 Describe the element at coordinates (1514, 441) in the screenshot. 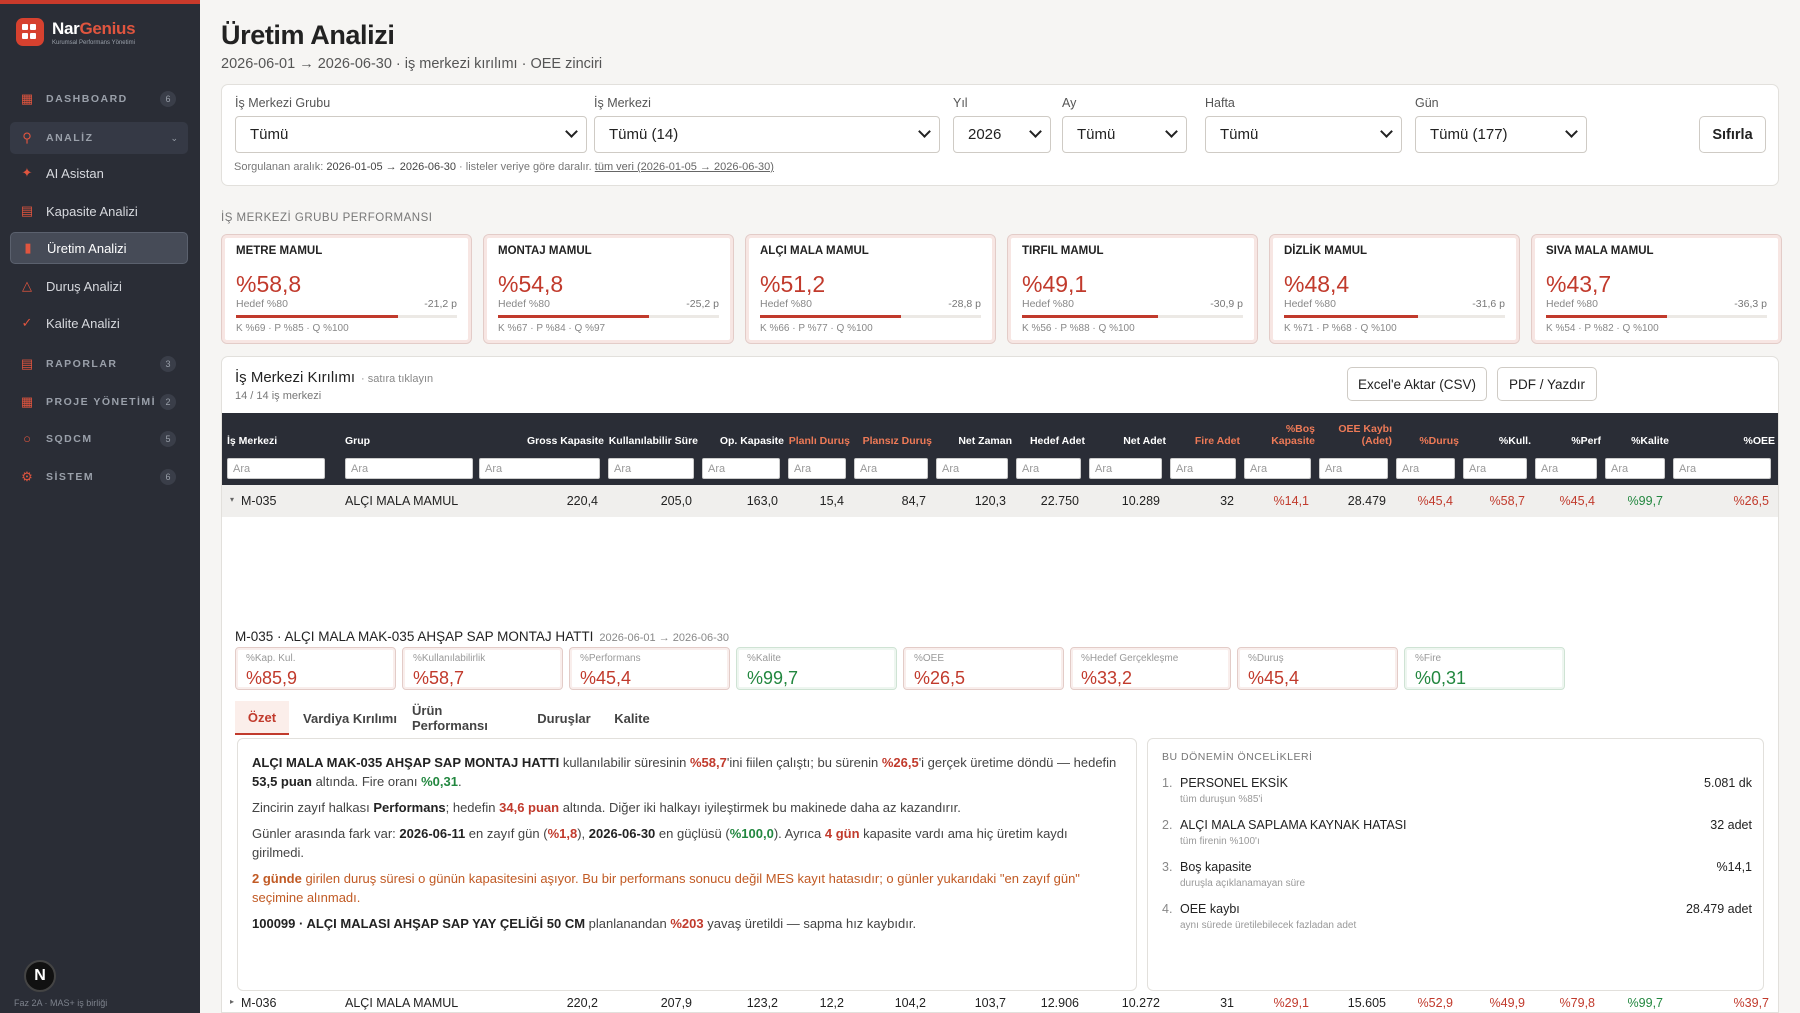

I see `column-header: %Kull.` at that location.